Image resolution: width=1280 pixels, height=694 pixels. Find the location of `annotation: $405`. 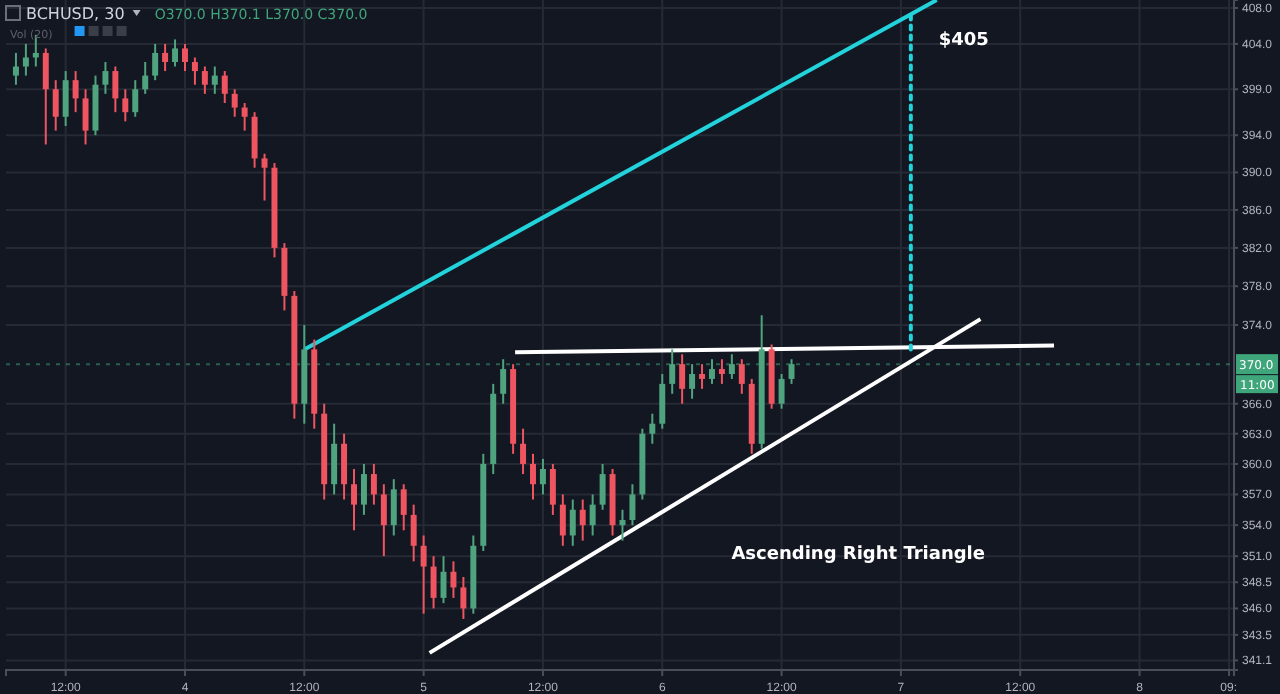

annotation: $405 is located at coordinates (963, 40).